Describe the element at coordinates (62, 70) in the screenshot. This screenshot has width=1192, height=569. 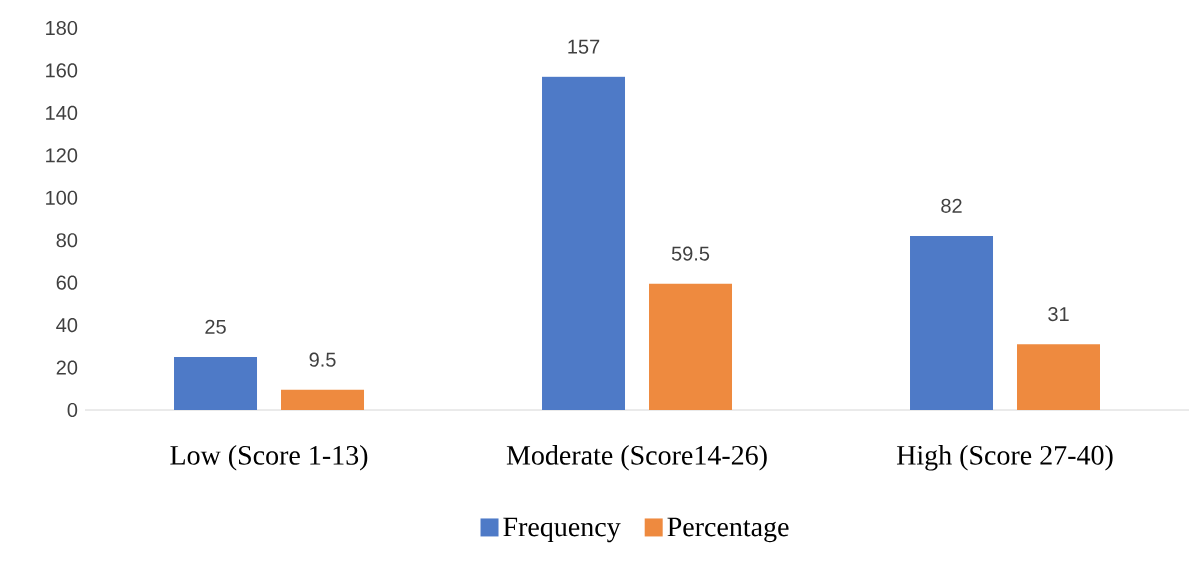
I see `y-tick-label: 160` at that location.